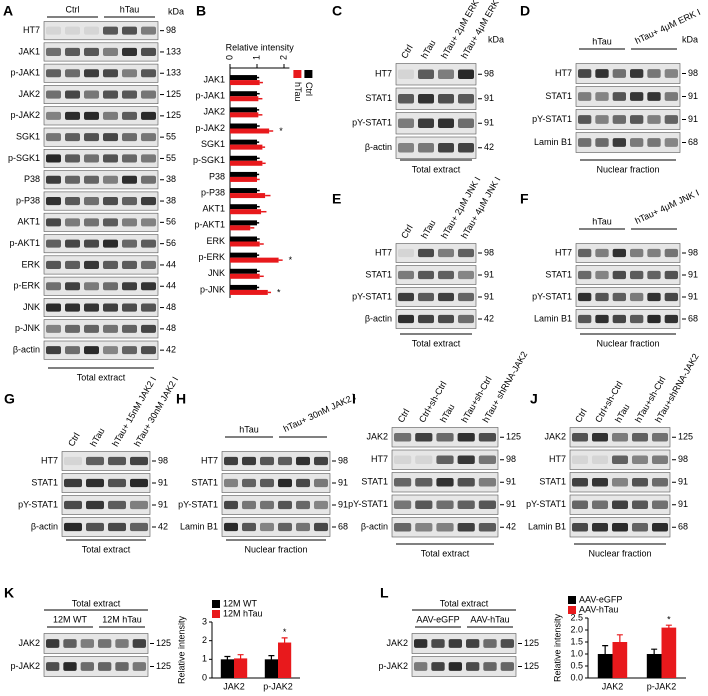 This screenshot has height=696, width=708. Describe the element at coordinates (553, 142) in the screenshot. I see `row-label: Lamin B1` at that location.